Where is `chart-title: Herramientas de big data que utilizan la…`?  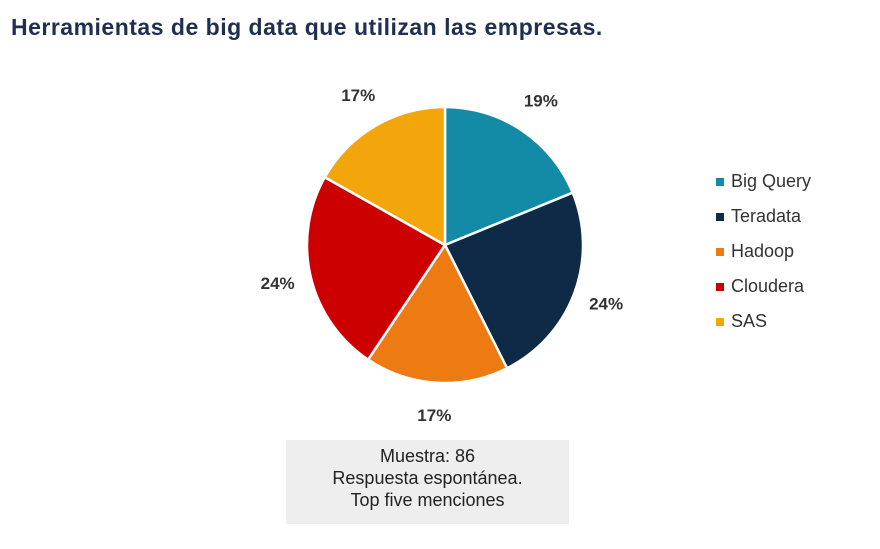
chart-title: Herramientas de big data que utilizan la… is located at coordinates (307, 27).